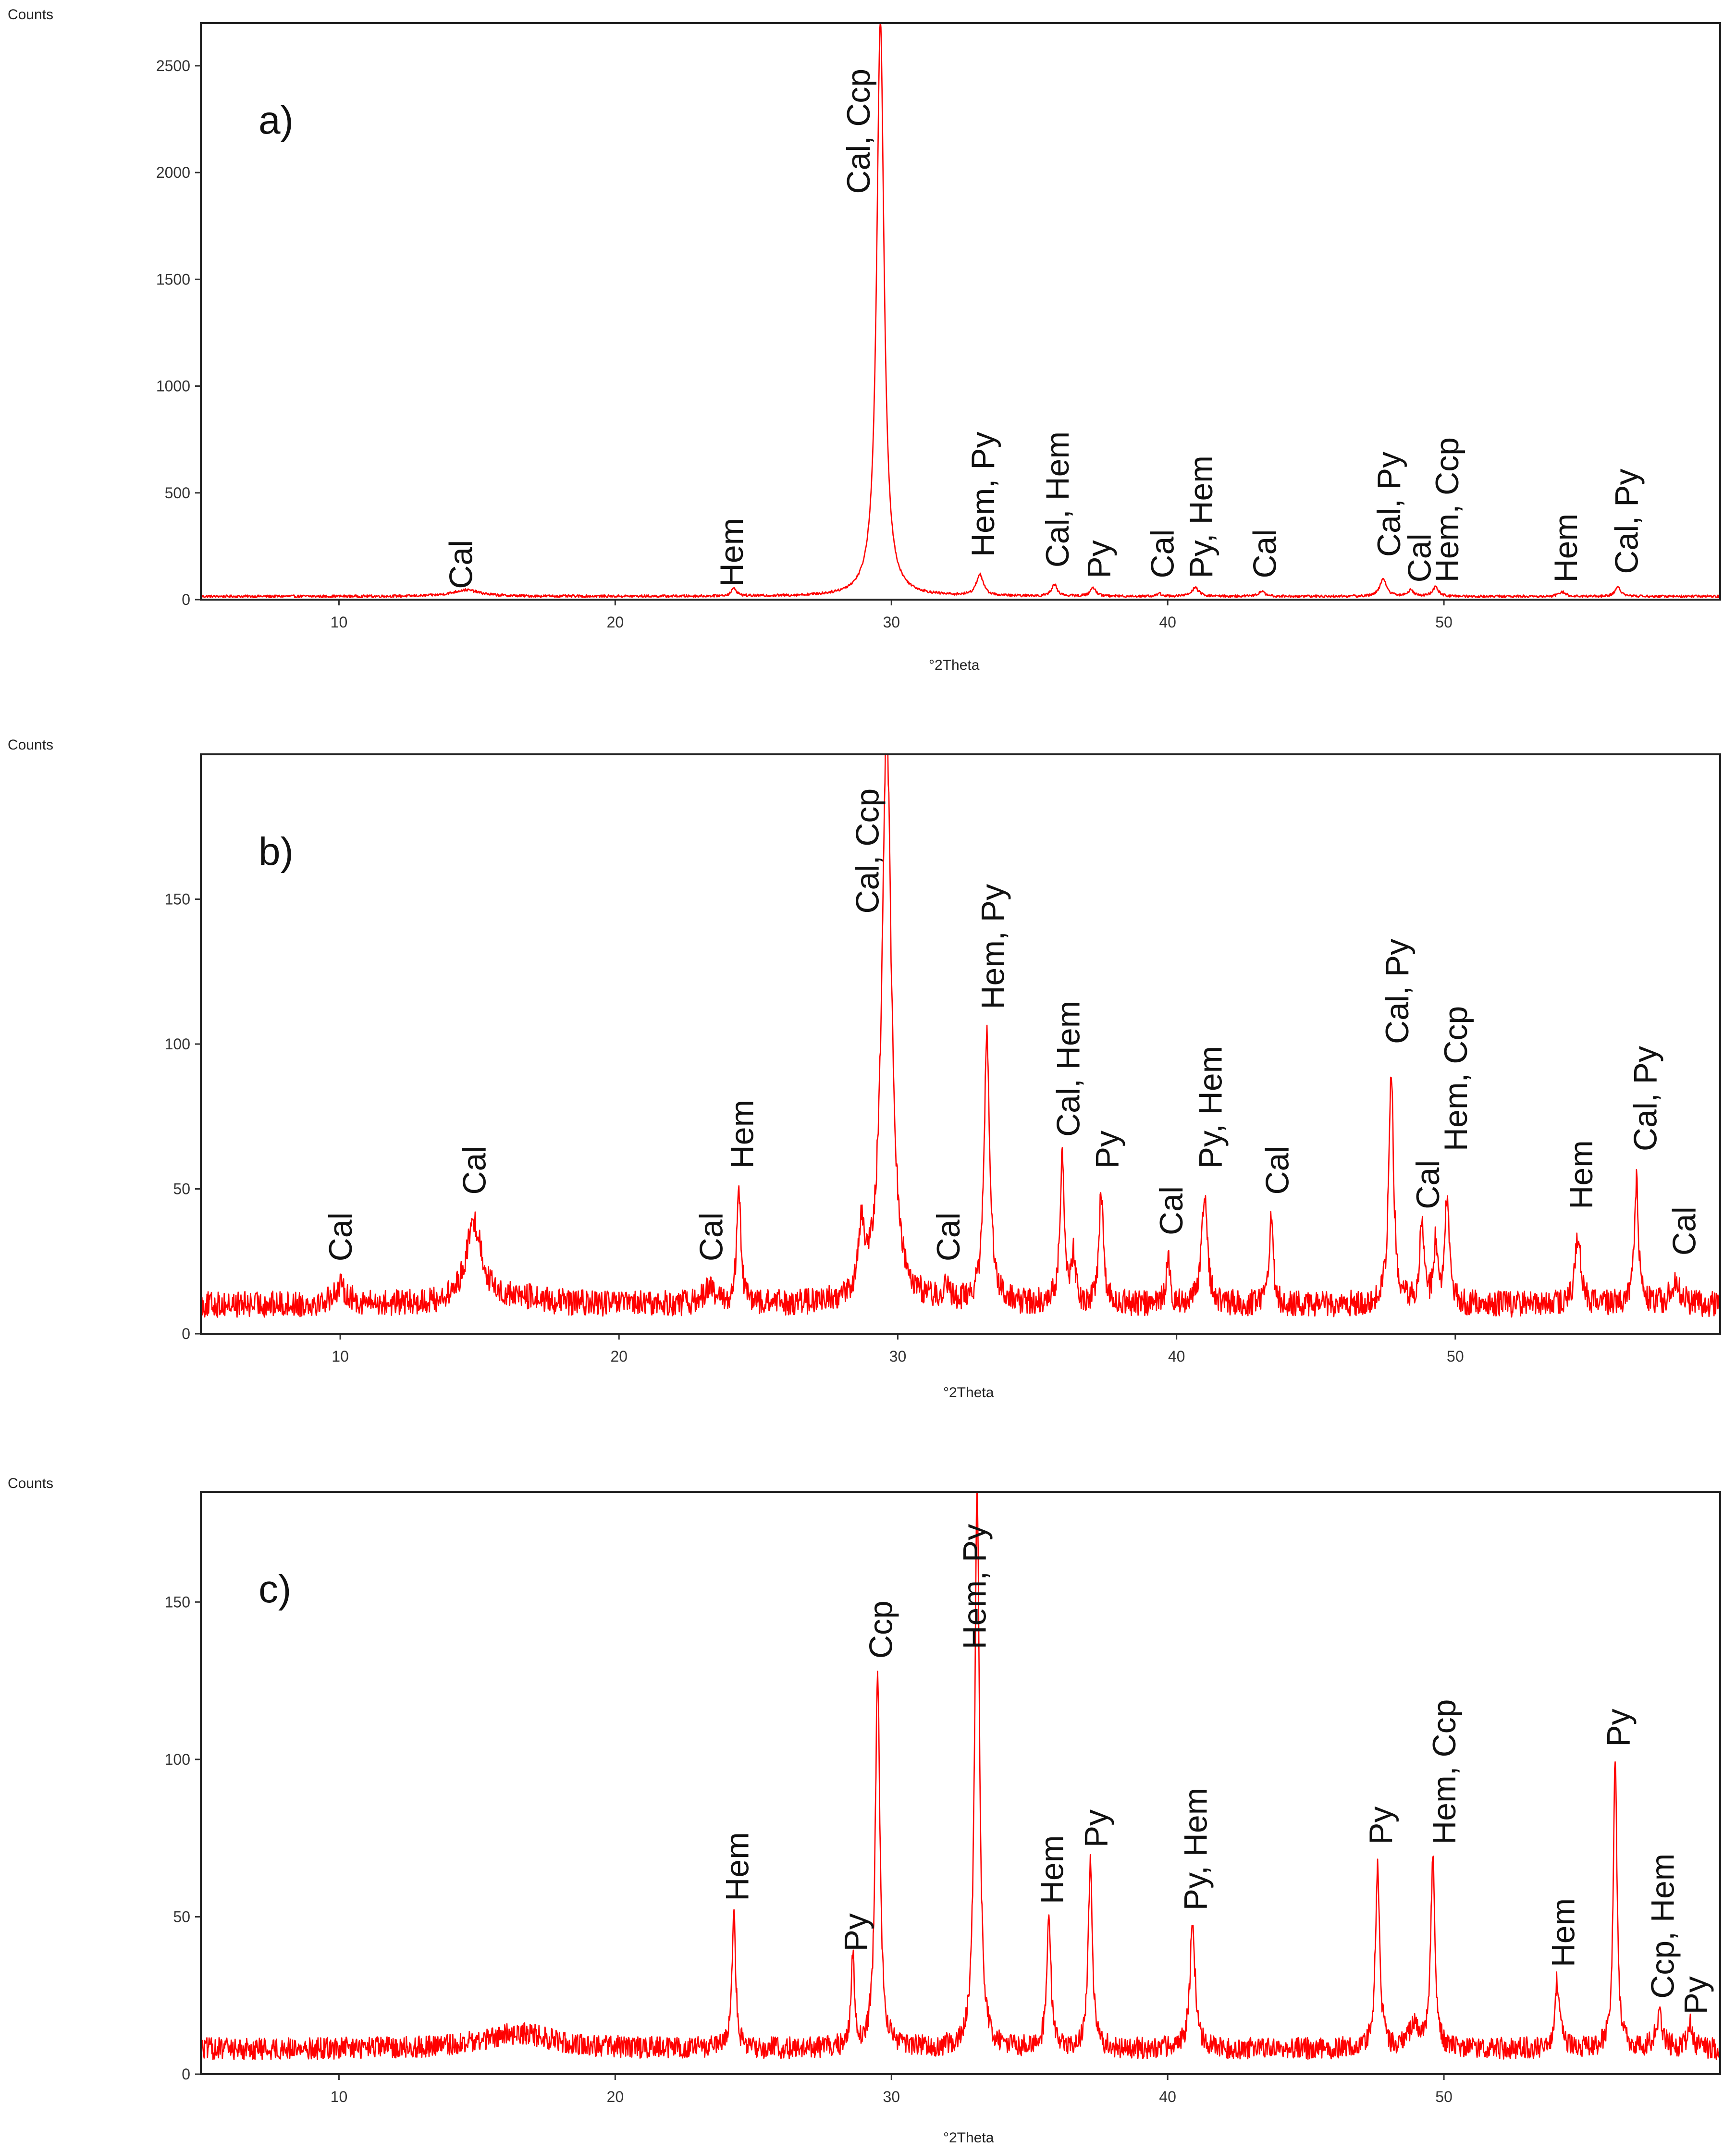  What do you see at coordinates (1662, 1926) in the screenshot?
I see `peak-label: Ccp, Hem` at bounding box center [1662, 1926].